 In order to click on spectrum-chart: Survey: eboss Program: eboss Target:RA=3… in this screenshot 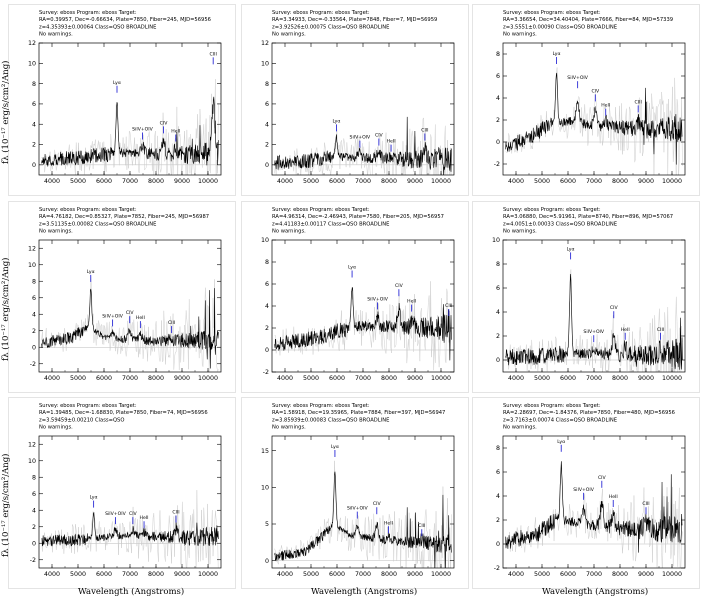, I will do `click(358, 97)`.